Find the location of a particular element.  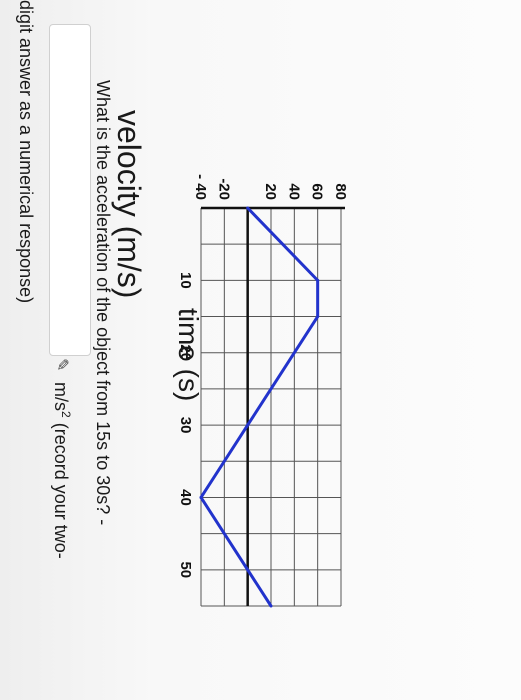

y-tick-label: -20 is located at coordinates (223, 189).